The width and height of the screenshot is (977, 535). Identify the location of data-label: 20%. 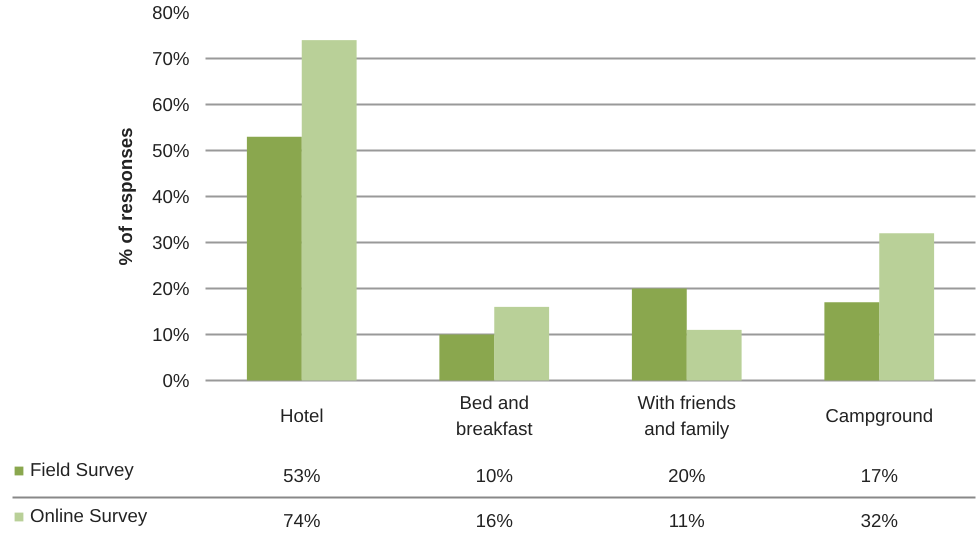
(687, 475).